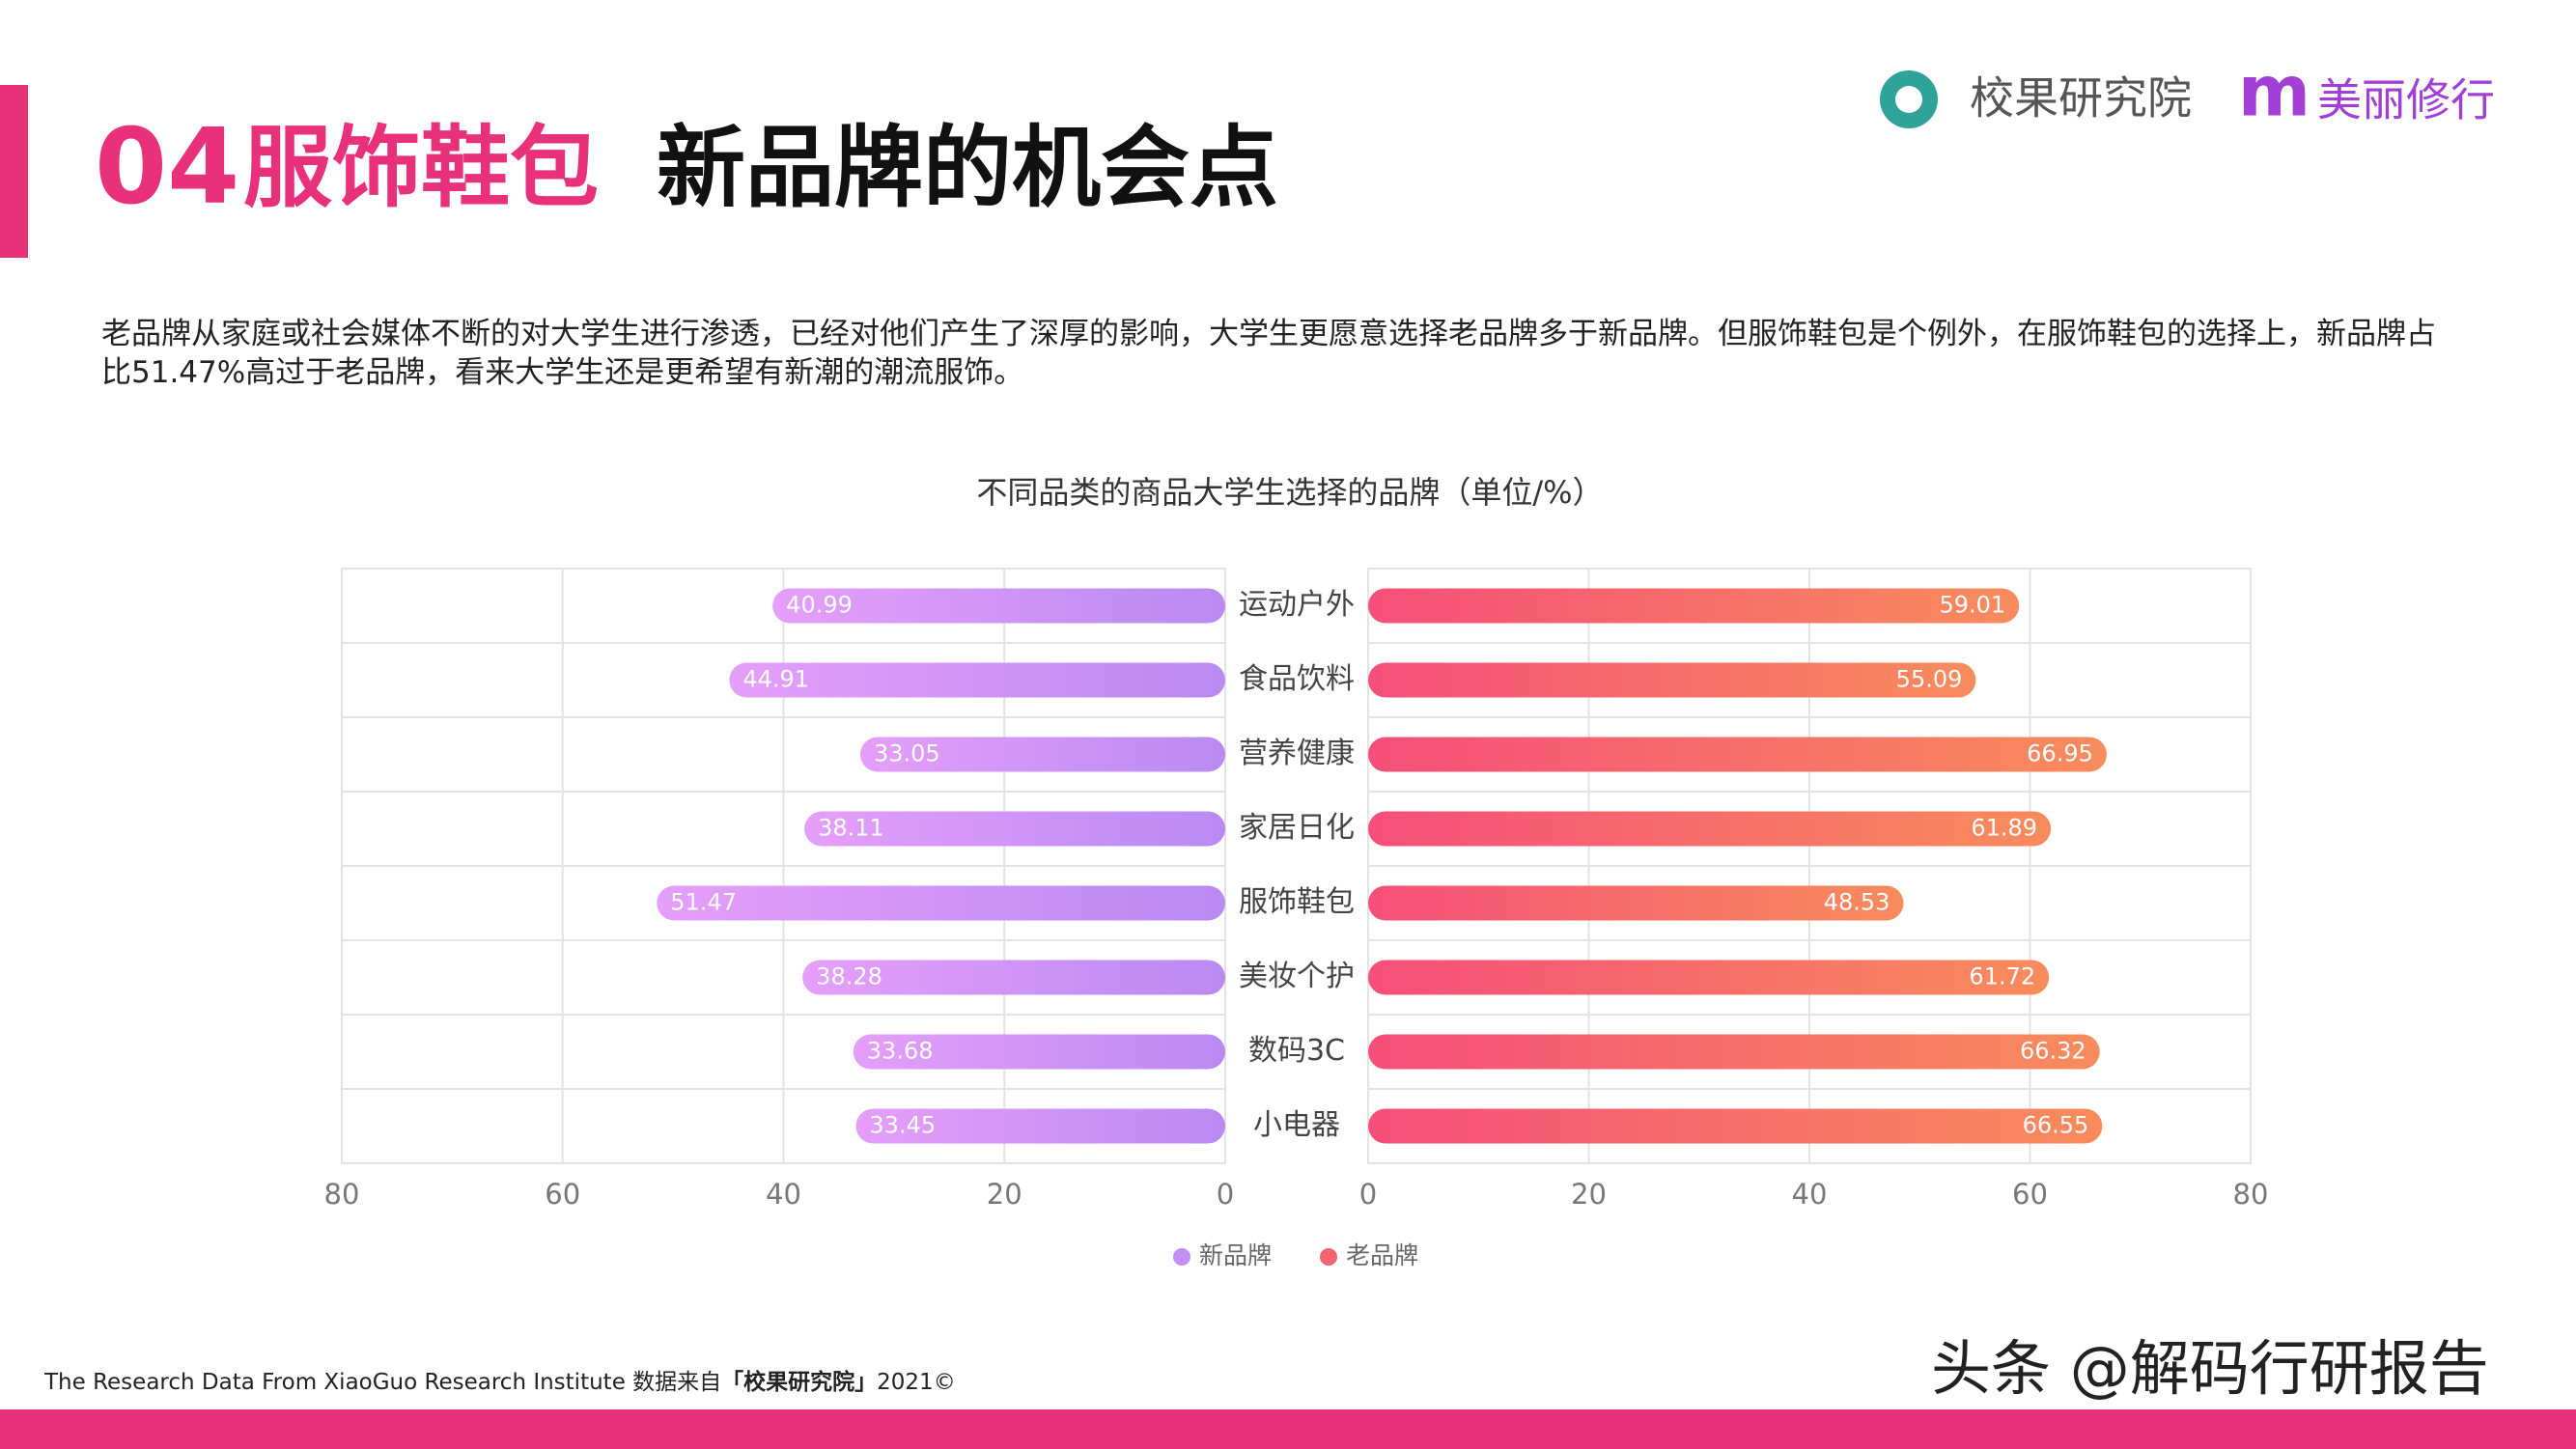 This screenshot has width=2576, height=1449. I want to click on category-label: 运动户外, so click(1297, 605).